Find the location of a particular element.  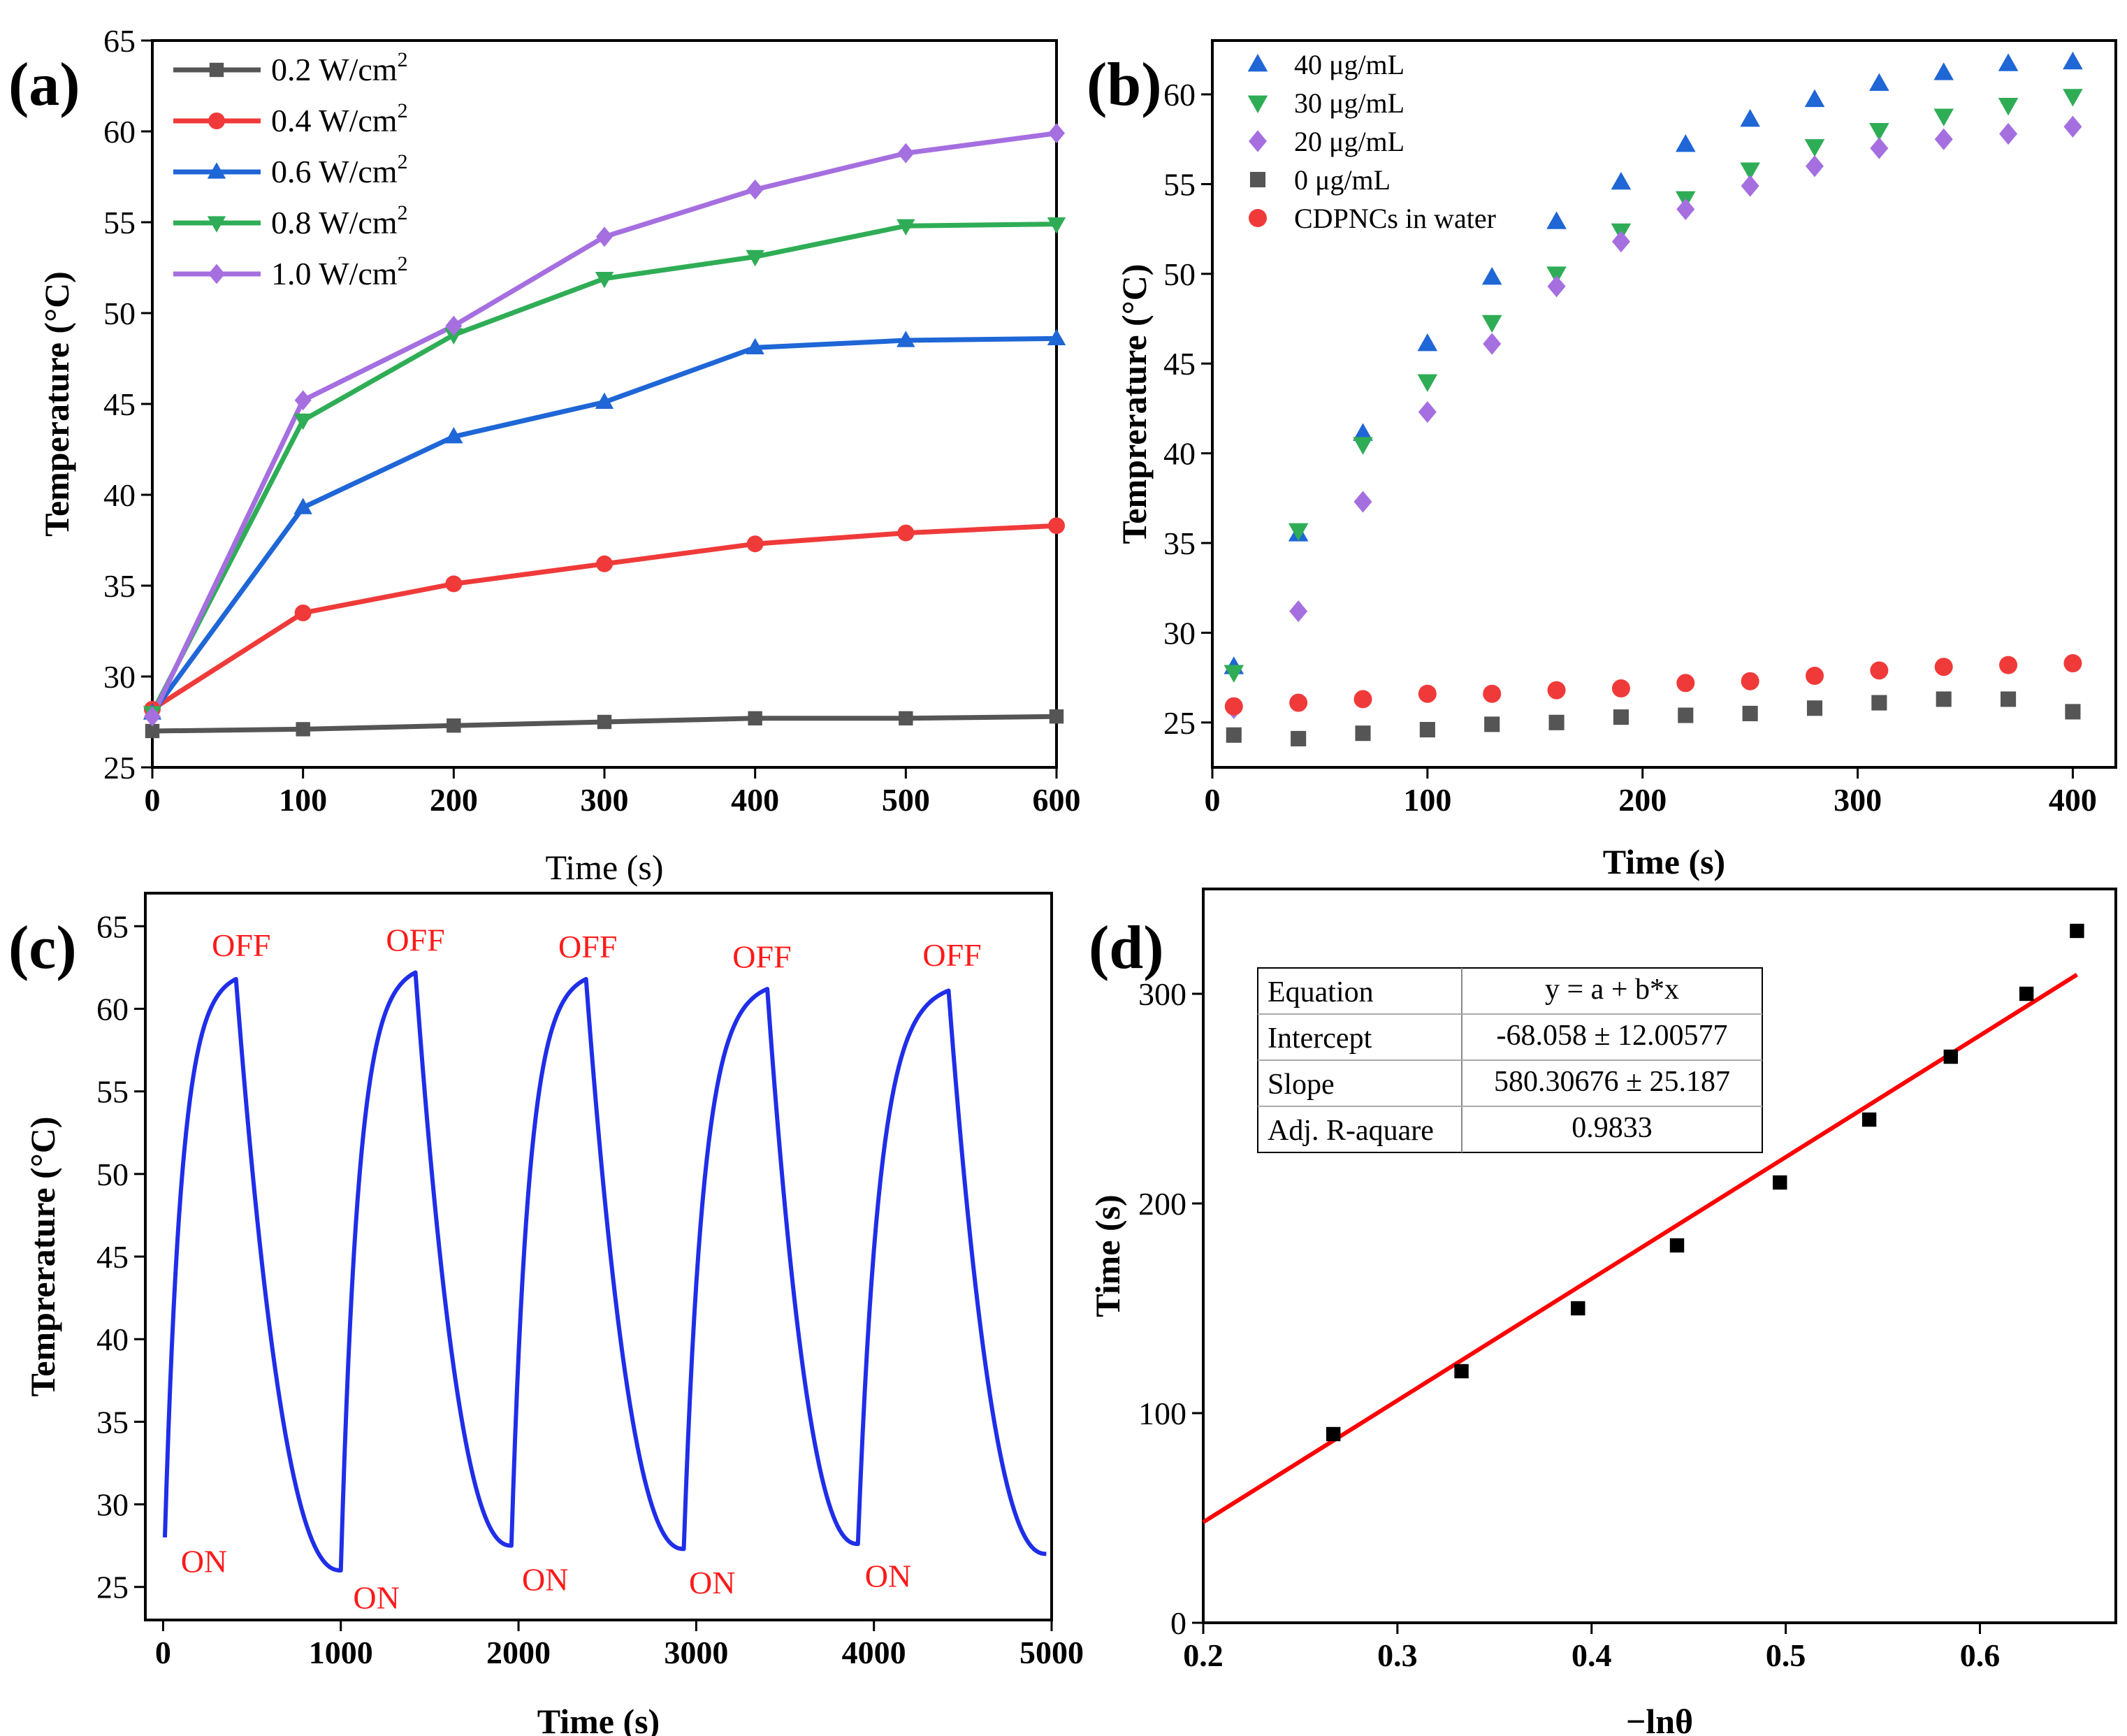

legend-label: 0.4 W/cm2 is located at coordinates (339, 118).